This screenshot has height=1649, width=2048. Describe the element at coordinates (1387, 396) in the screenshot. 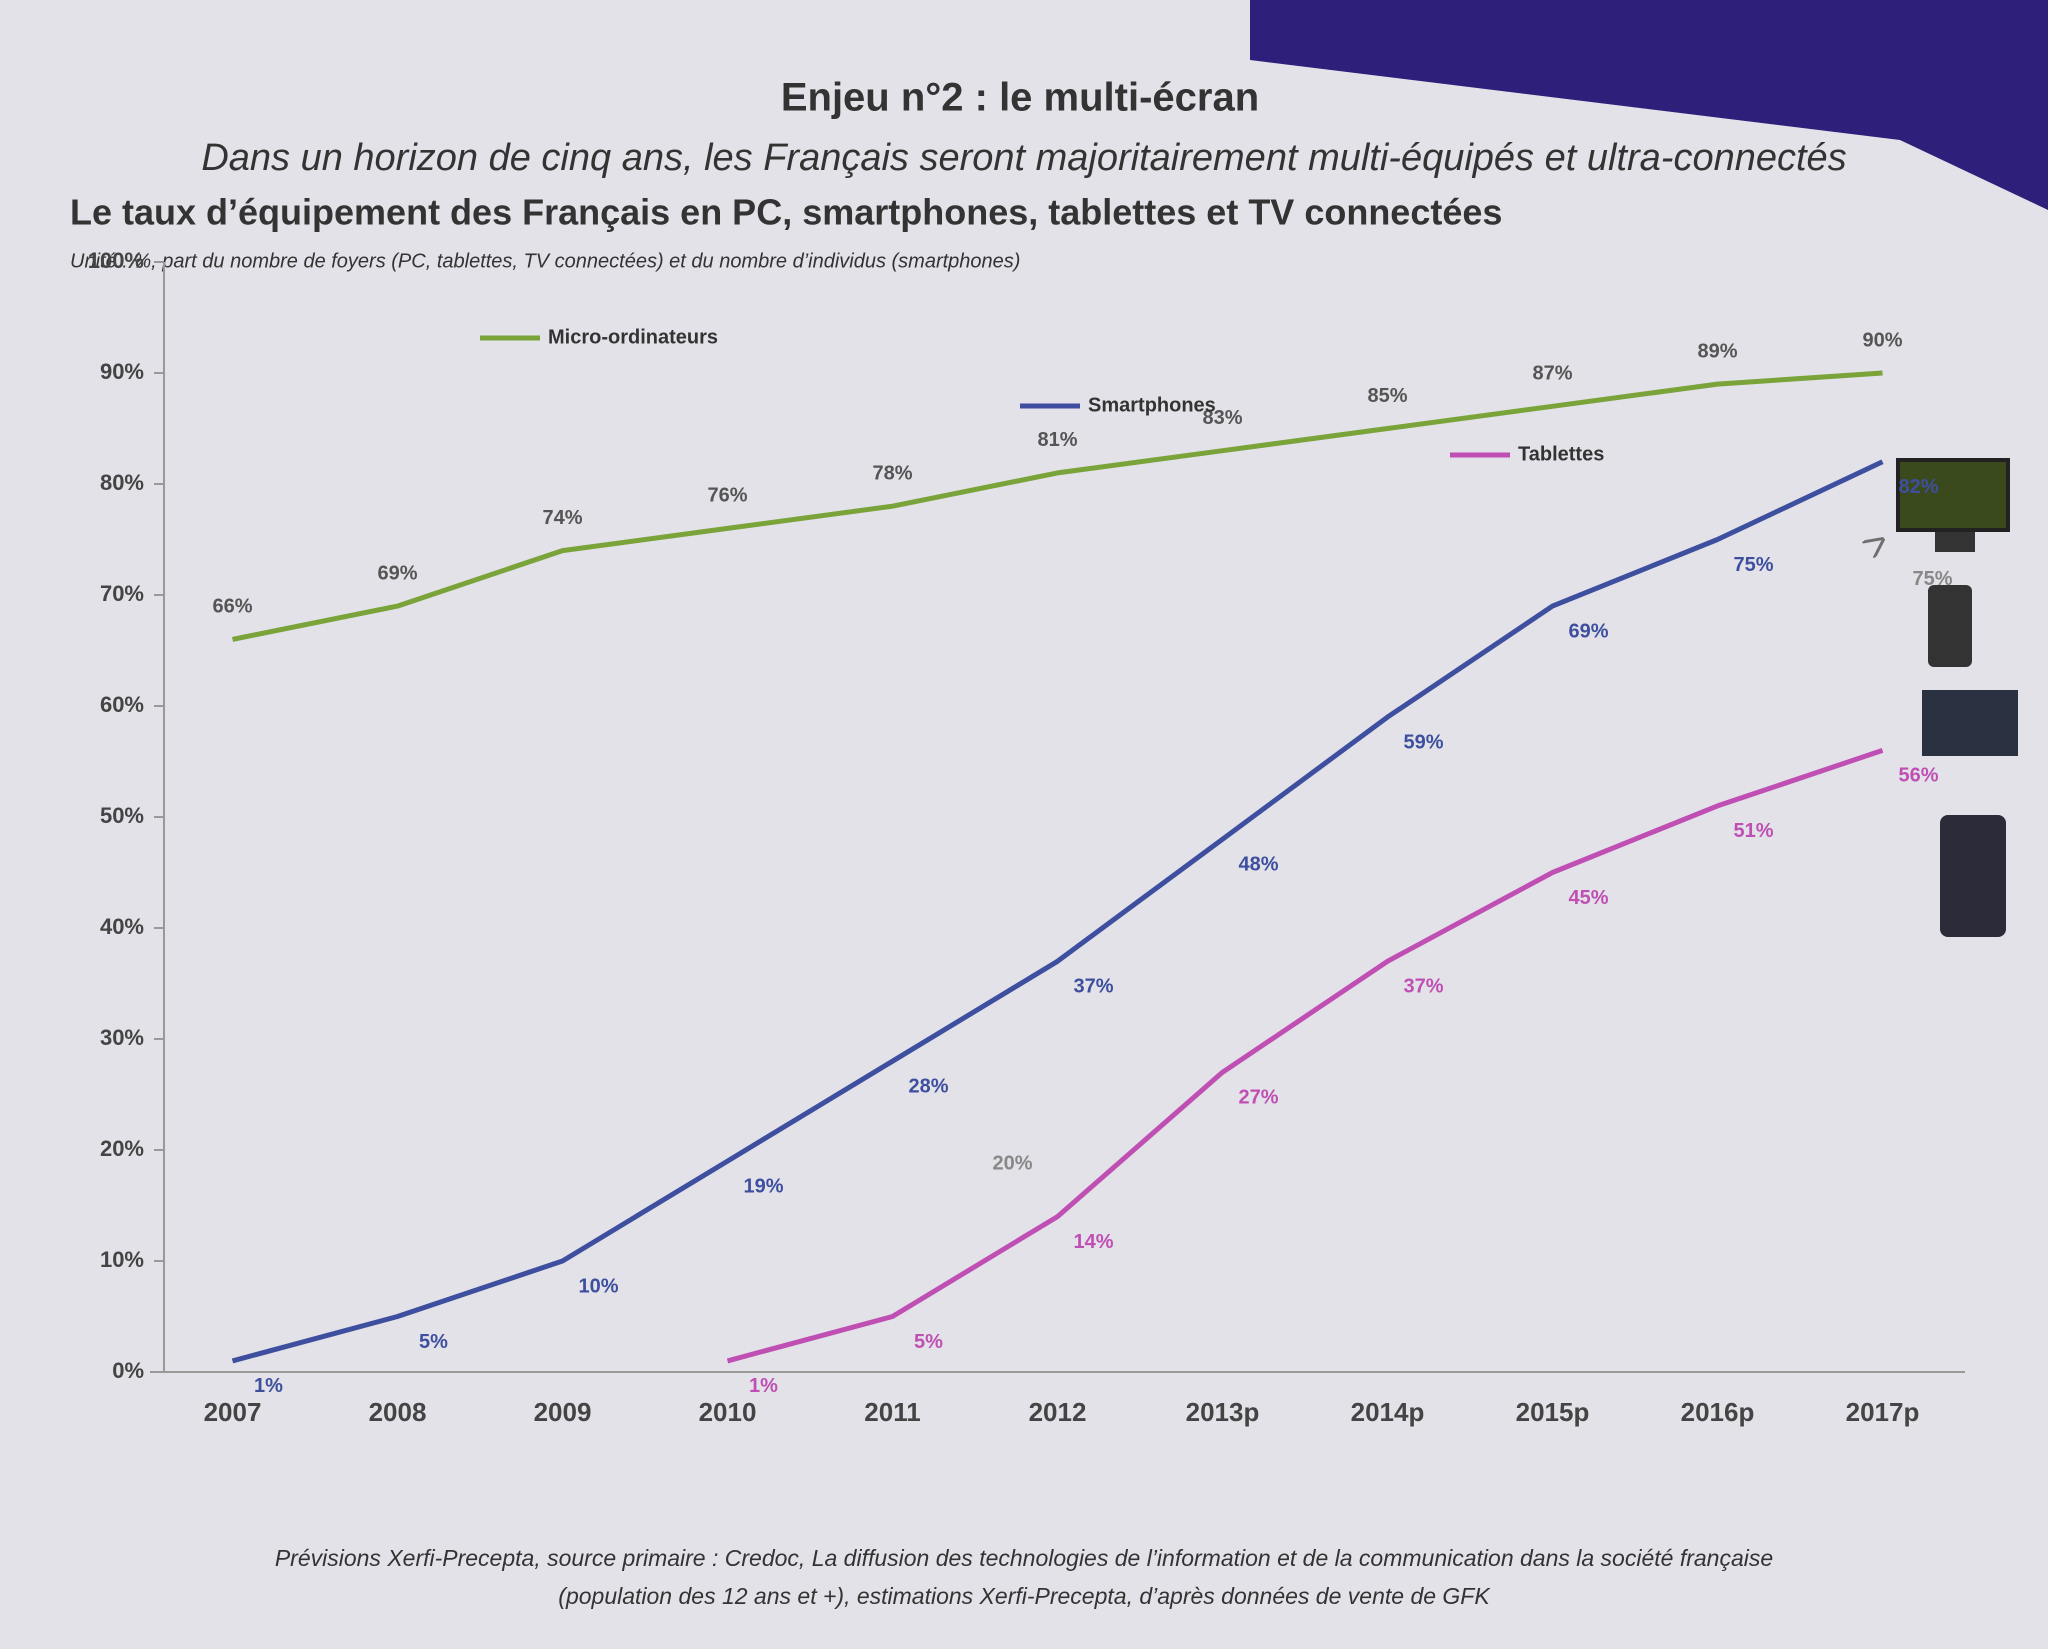

I see `data-label: 85%` at that location.